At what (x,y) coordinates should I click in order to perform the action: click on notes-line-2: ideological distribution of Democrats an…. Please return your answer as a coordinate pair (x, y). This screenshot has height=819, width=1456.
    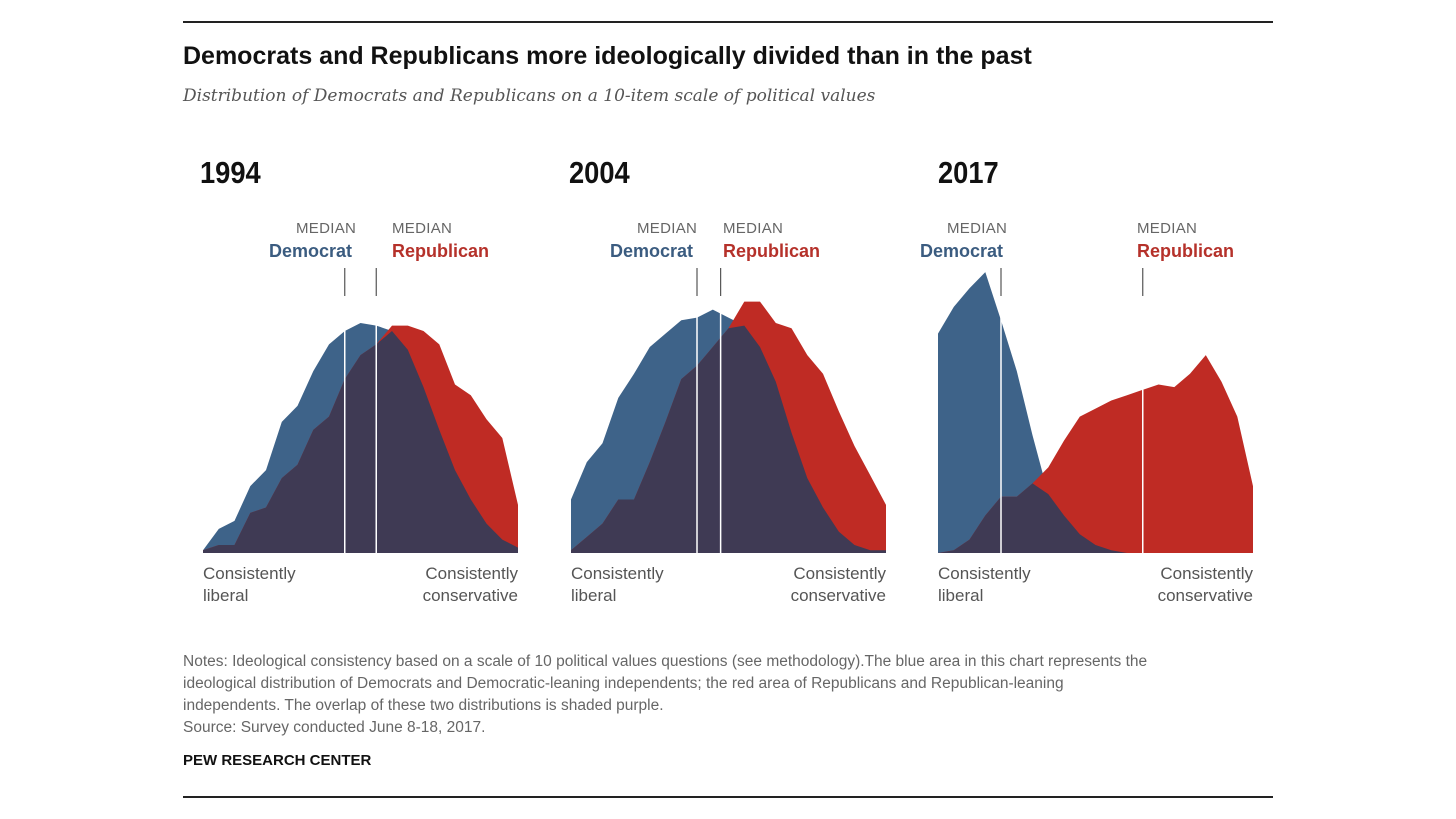
    Looking at the image, I should click on (623, 683).